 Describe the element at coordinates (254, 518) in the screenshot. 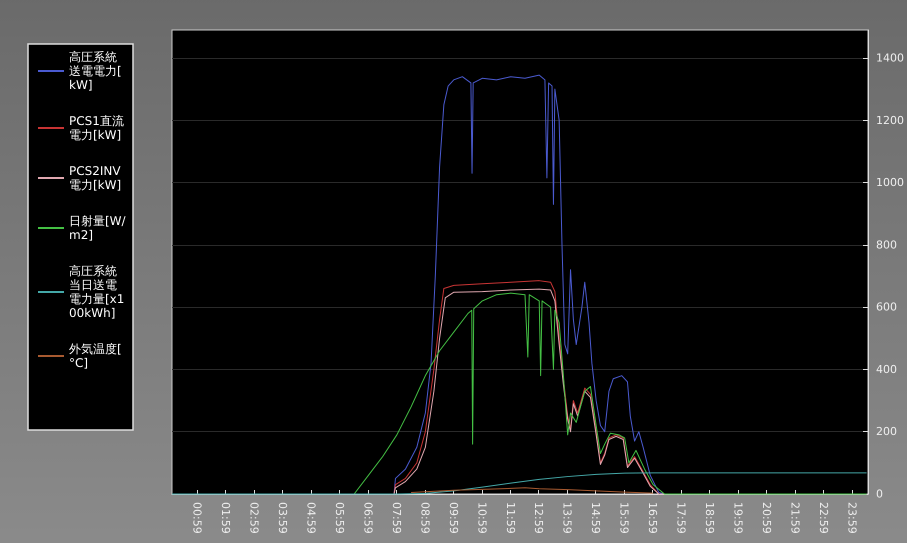

I see `x-tick-label: 02:59` at that location.